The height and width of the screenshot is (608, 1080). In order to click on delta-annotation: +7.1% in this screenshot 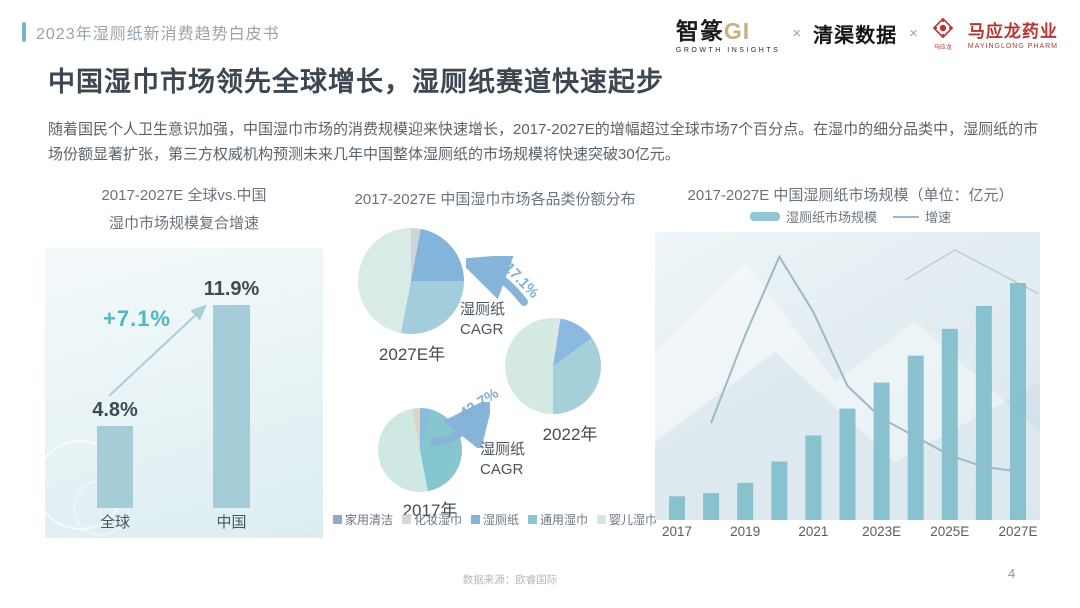, I will do `click(137, 318)`.